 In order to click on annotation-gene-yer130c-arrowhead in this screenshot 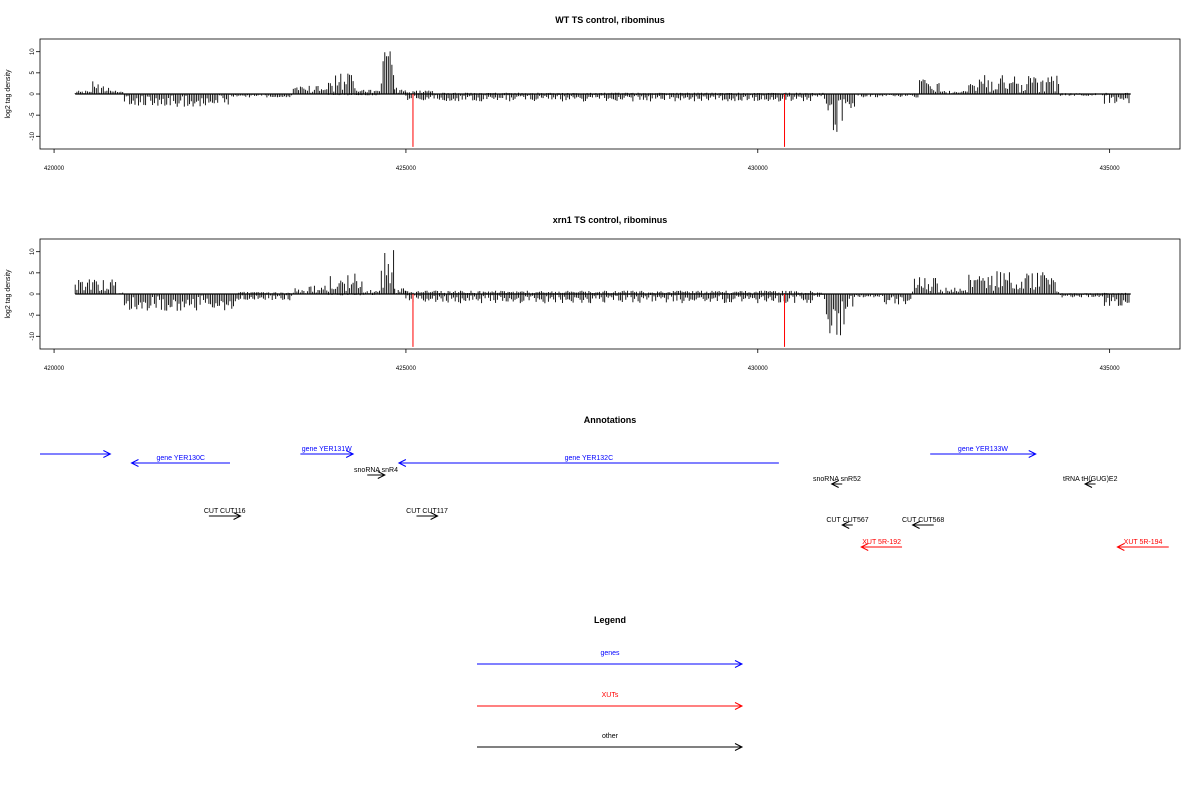, I will do `click(134, 463)`.